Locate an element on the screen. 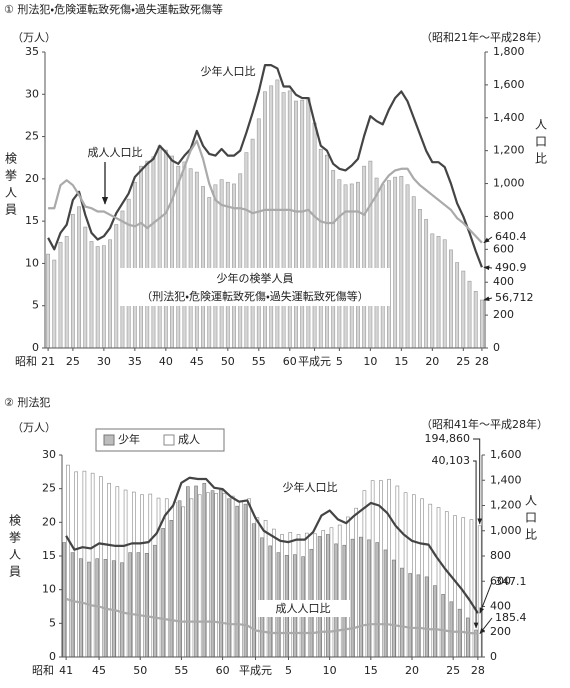 The height and width of the screenshot is (688, 570). x-tick-label: 40 is located at coordinates (166, 361).